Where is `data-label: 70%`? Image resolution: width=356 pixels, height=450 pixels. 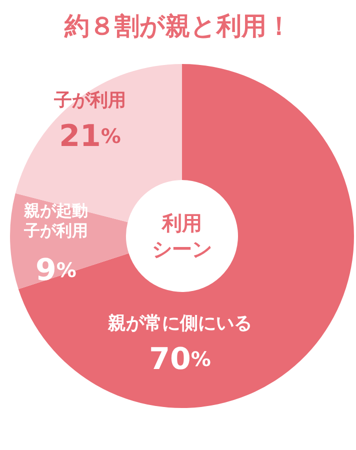
data-label: 70% is located at coordinates (180, 359).